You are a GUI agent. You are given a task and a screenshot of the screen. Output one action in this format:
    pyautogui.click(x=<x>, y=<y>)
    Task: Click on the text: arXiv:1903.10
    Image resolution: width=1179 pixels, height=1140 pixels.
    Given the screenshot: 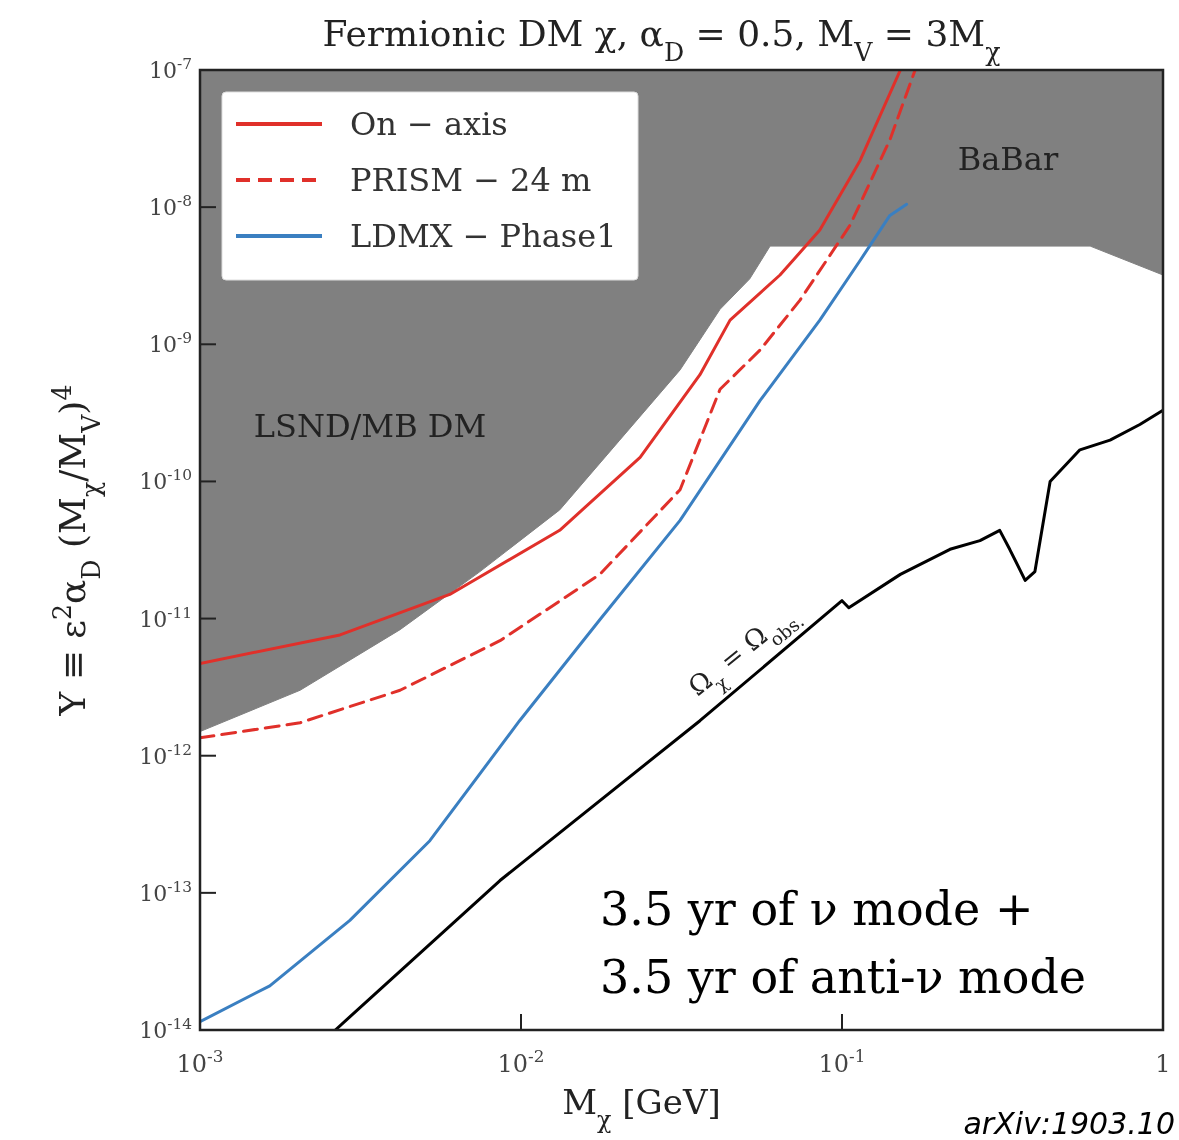 What is the action you would take?
    pyautogui.click(x=1069, y=1123)
    